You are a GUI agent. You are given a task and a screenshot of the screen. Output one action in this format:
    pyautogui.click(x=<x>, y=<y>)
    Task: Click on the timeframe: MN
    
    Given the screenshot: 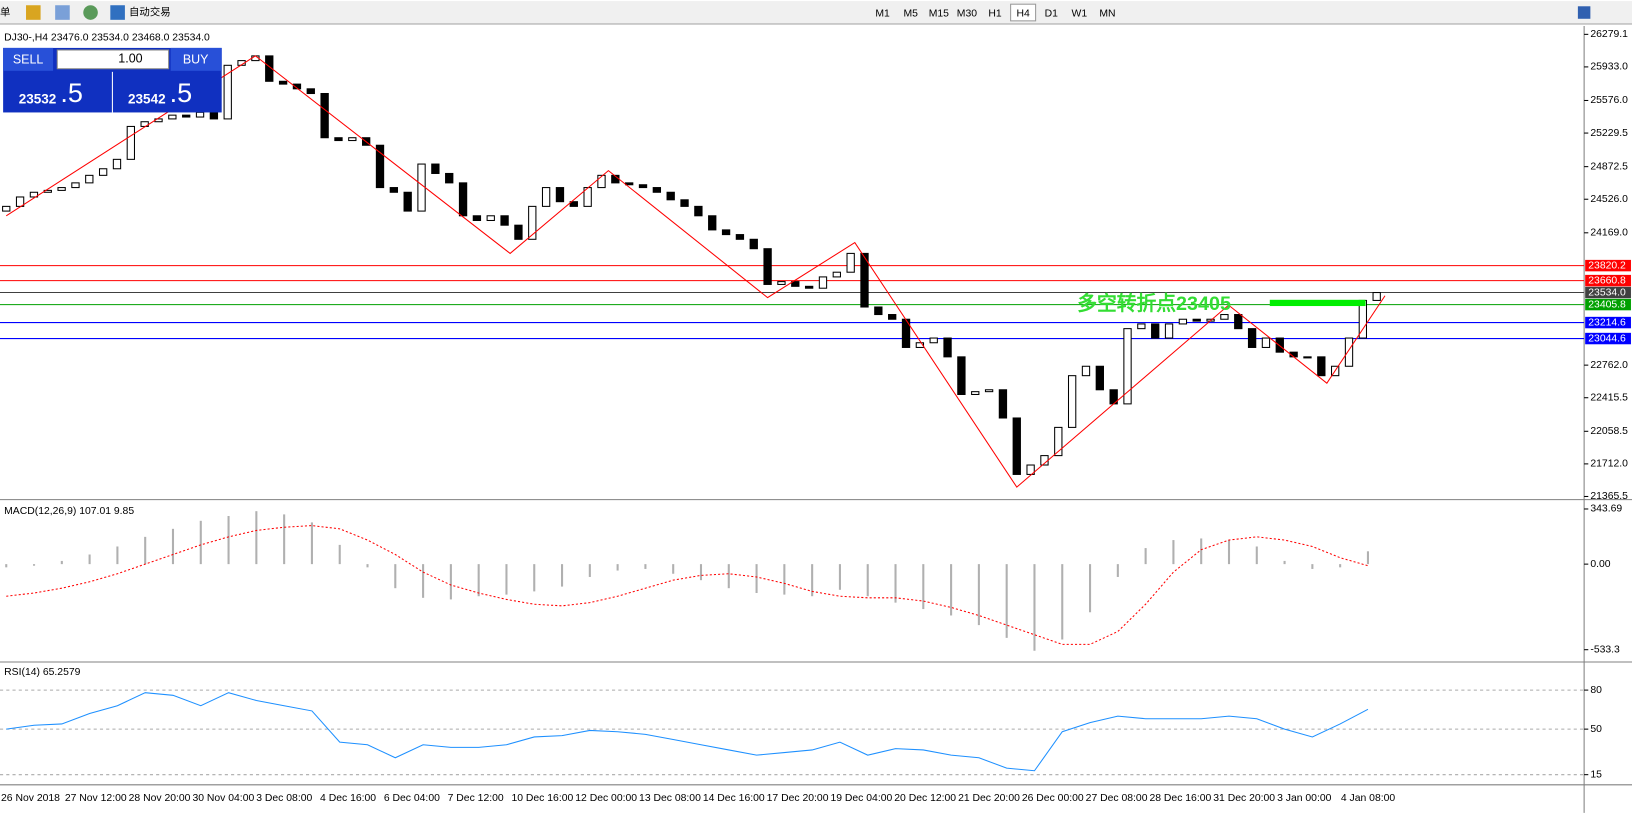 What is the action you would take?
    pyautogui.click(x=1107, y=13)
    